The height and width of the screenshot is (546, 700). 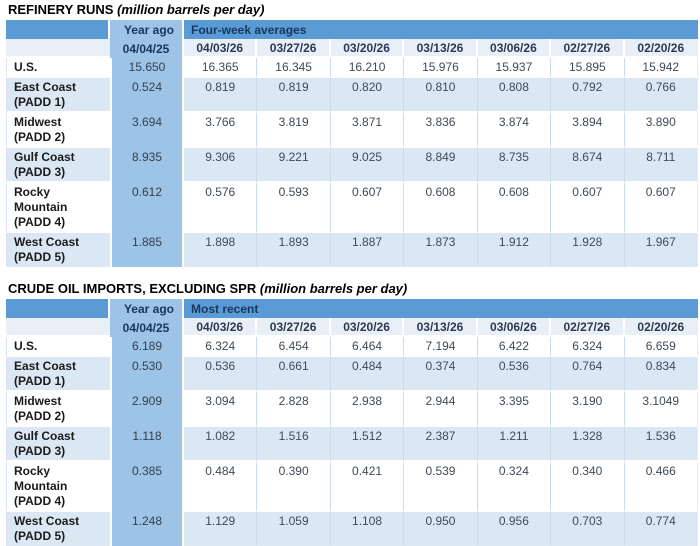 I want to click on value-cell: 3.395, so click(x=514, y=409).